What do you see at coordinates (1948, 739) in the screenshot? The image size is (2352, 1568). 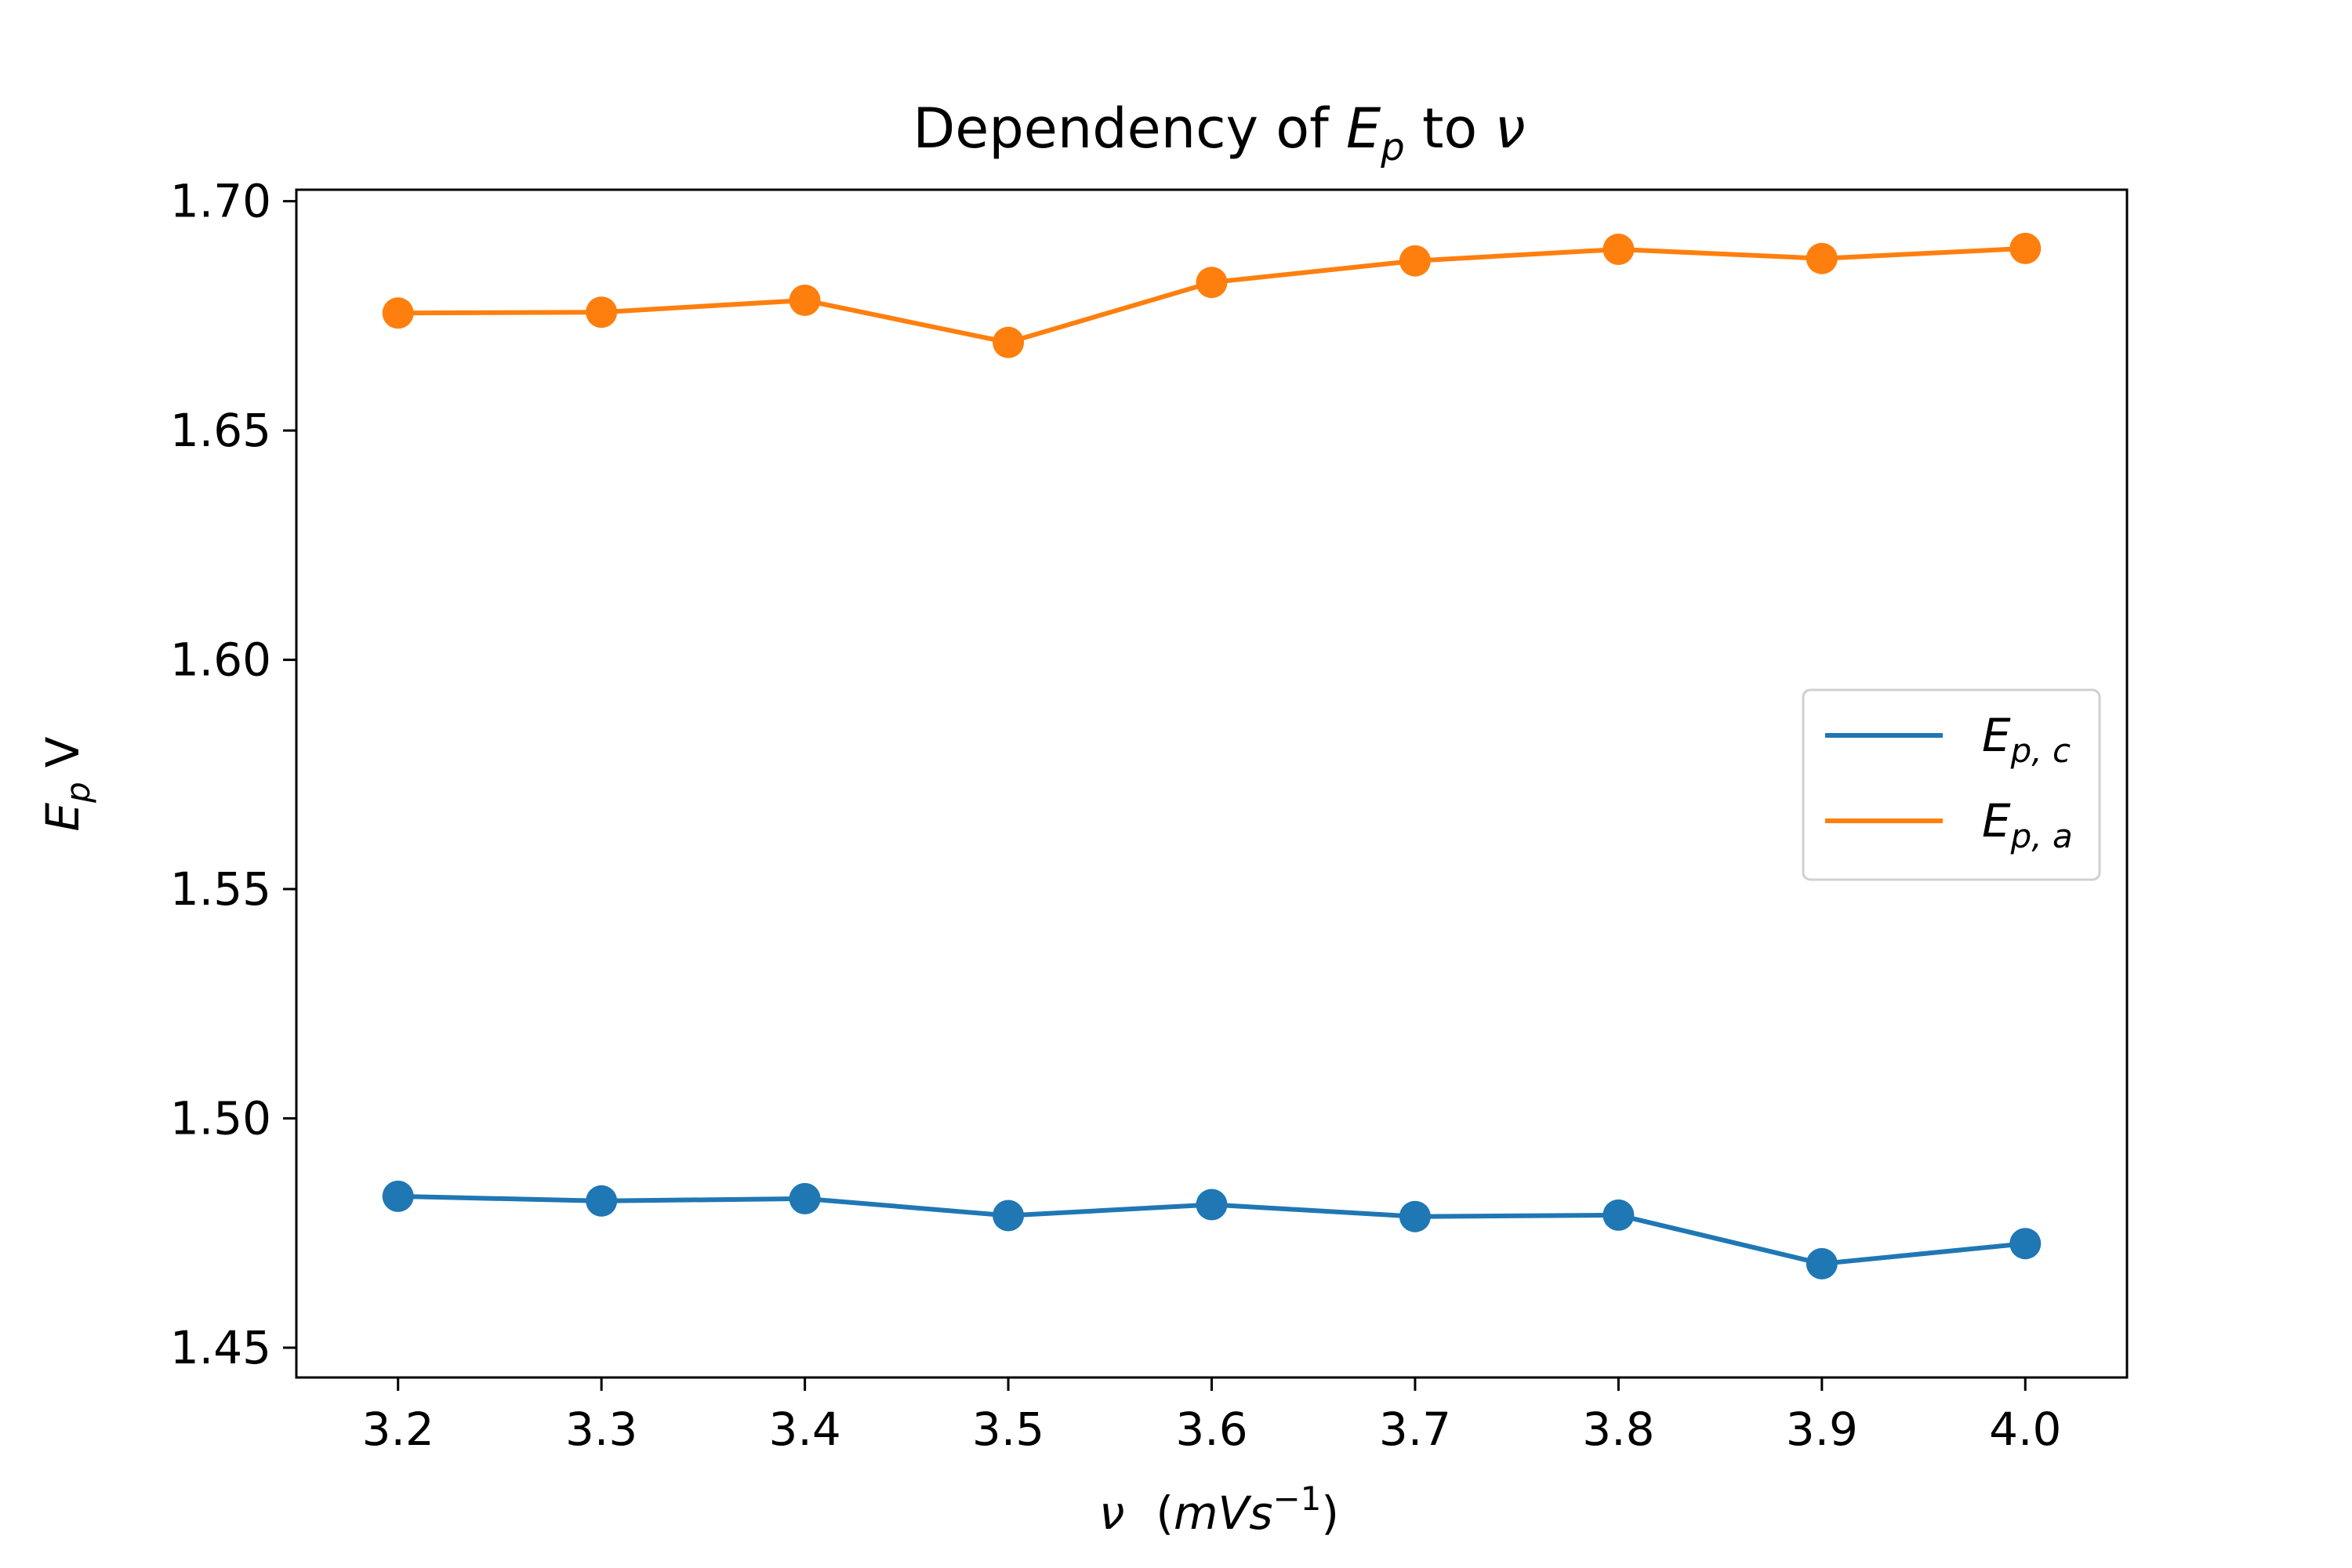 I see `legend-entry-c: Ep, c` at bounding box center [1948, 739].